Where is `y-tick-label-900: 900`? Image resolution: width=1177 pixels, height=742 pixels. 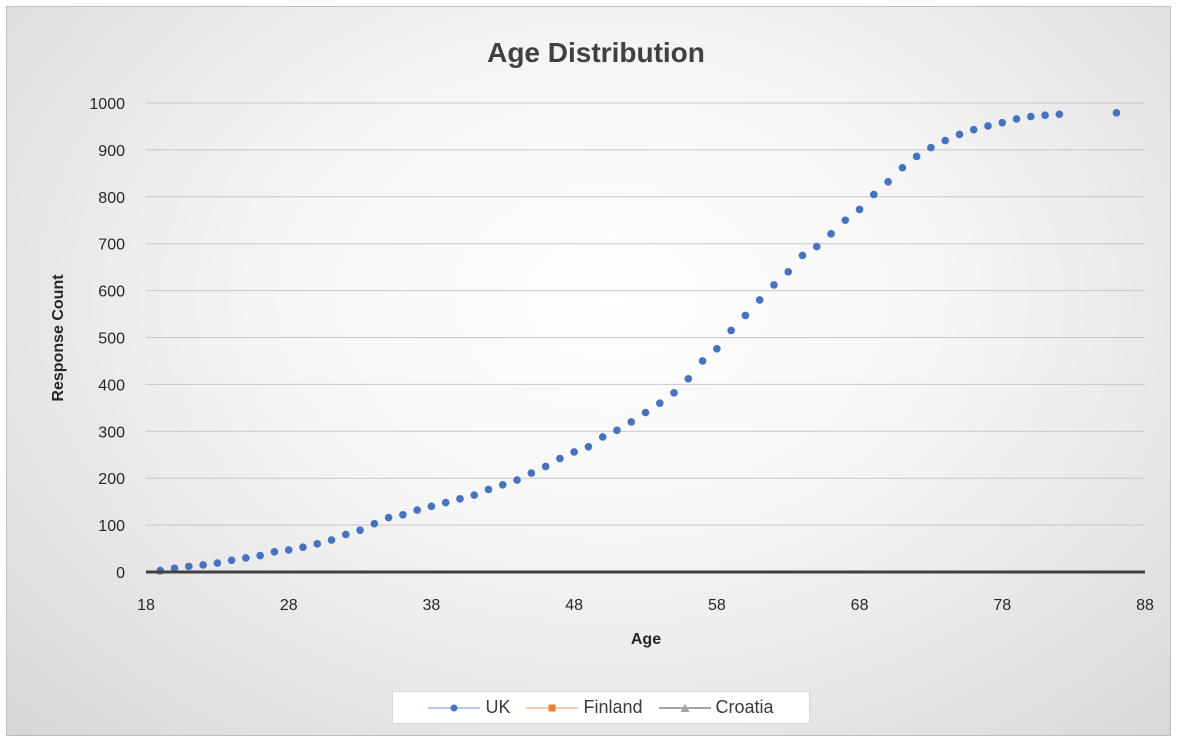
y-tick-label-900: 900 is located at coordinates (111, 151).